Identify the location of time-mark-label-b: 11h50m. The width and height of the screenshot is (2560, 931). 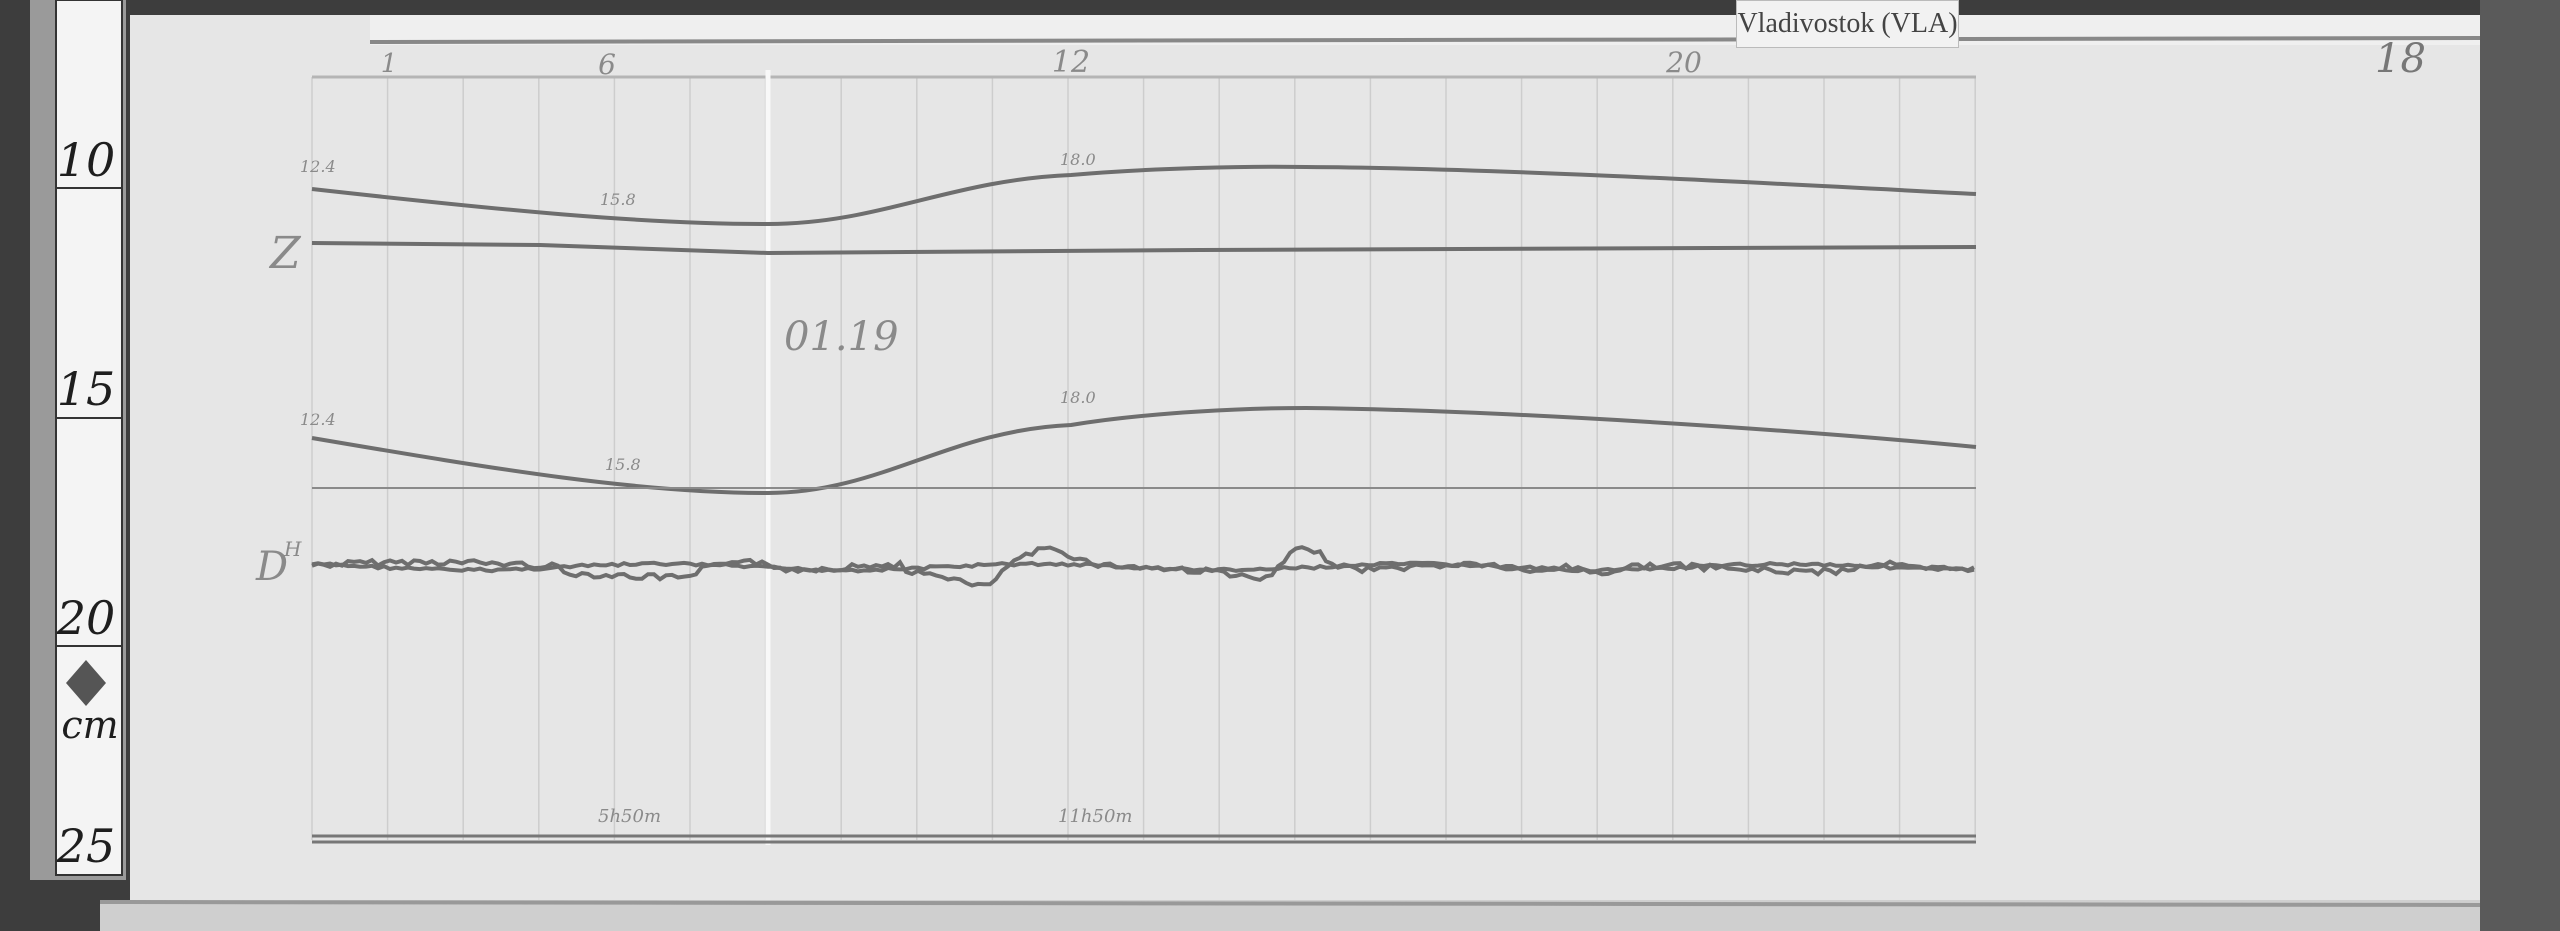
(1095, 816).